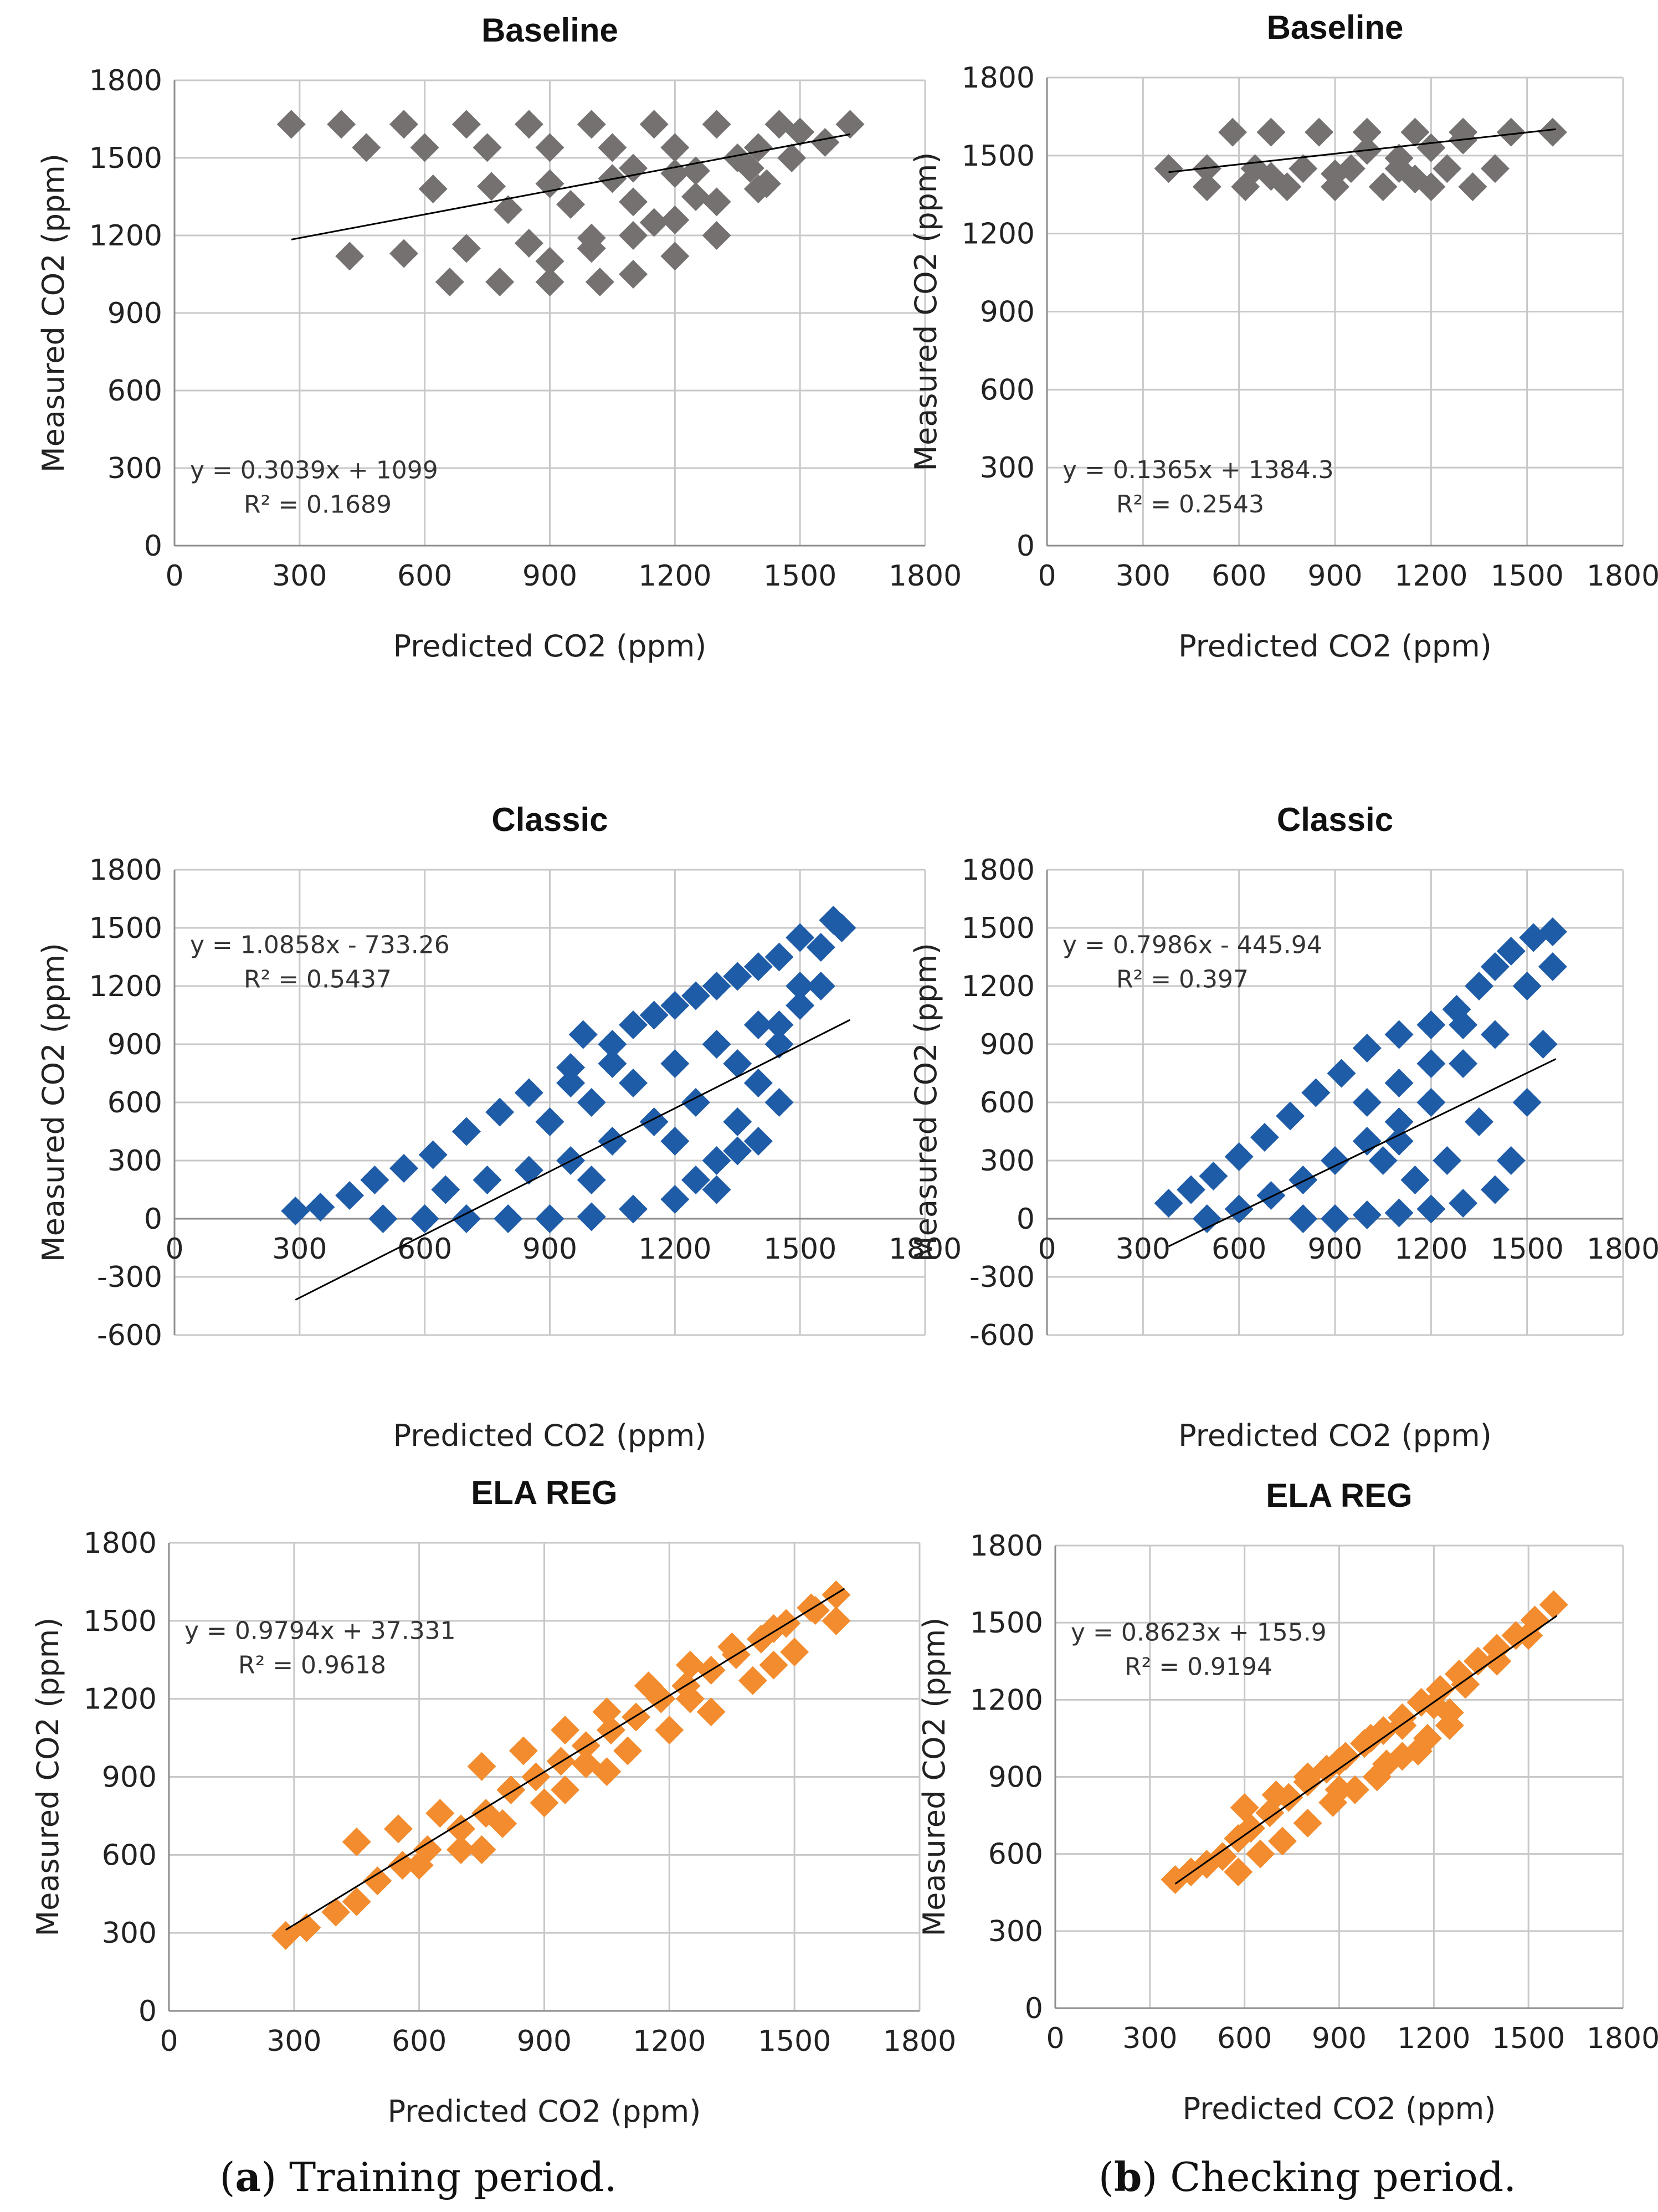 Image resolution: width=1658 pixels, height=2212 pixels. I want to click on caption-paren-open: (, so click(227, 2177).